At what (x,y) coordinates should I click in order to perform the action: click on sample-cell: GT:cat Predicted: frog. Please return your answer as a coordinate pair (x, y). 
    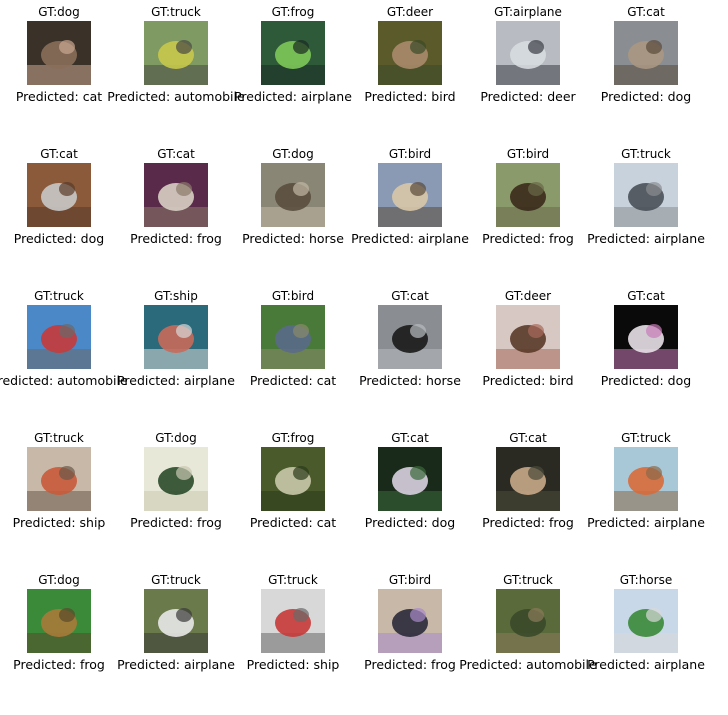
    Looking at the image, I should click on (176, 218).